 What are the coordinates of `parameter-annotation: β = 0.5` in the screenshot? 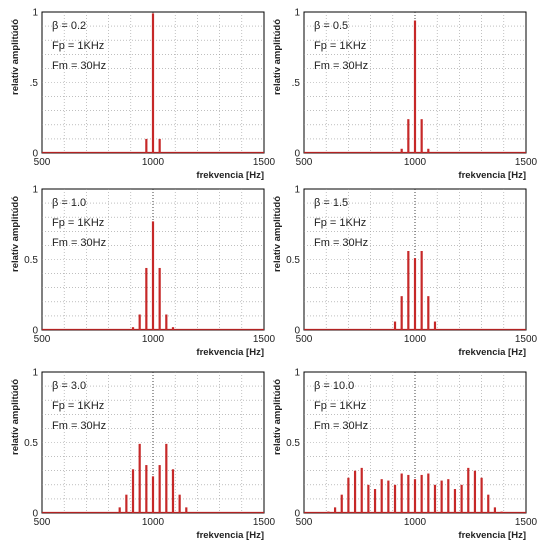 It's located at (331, 26).